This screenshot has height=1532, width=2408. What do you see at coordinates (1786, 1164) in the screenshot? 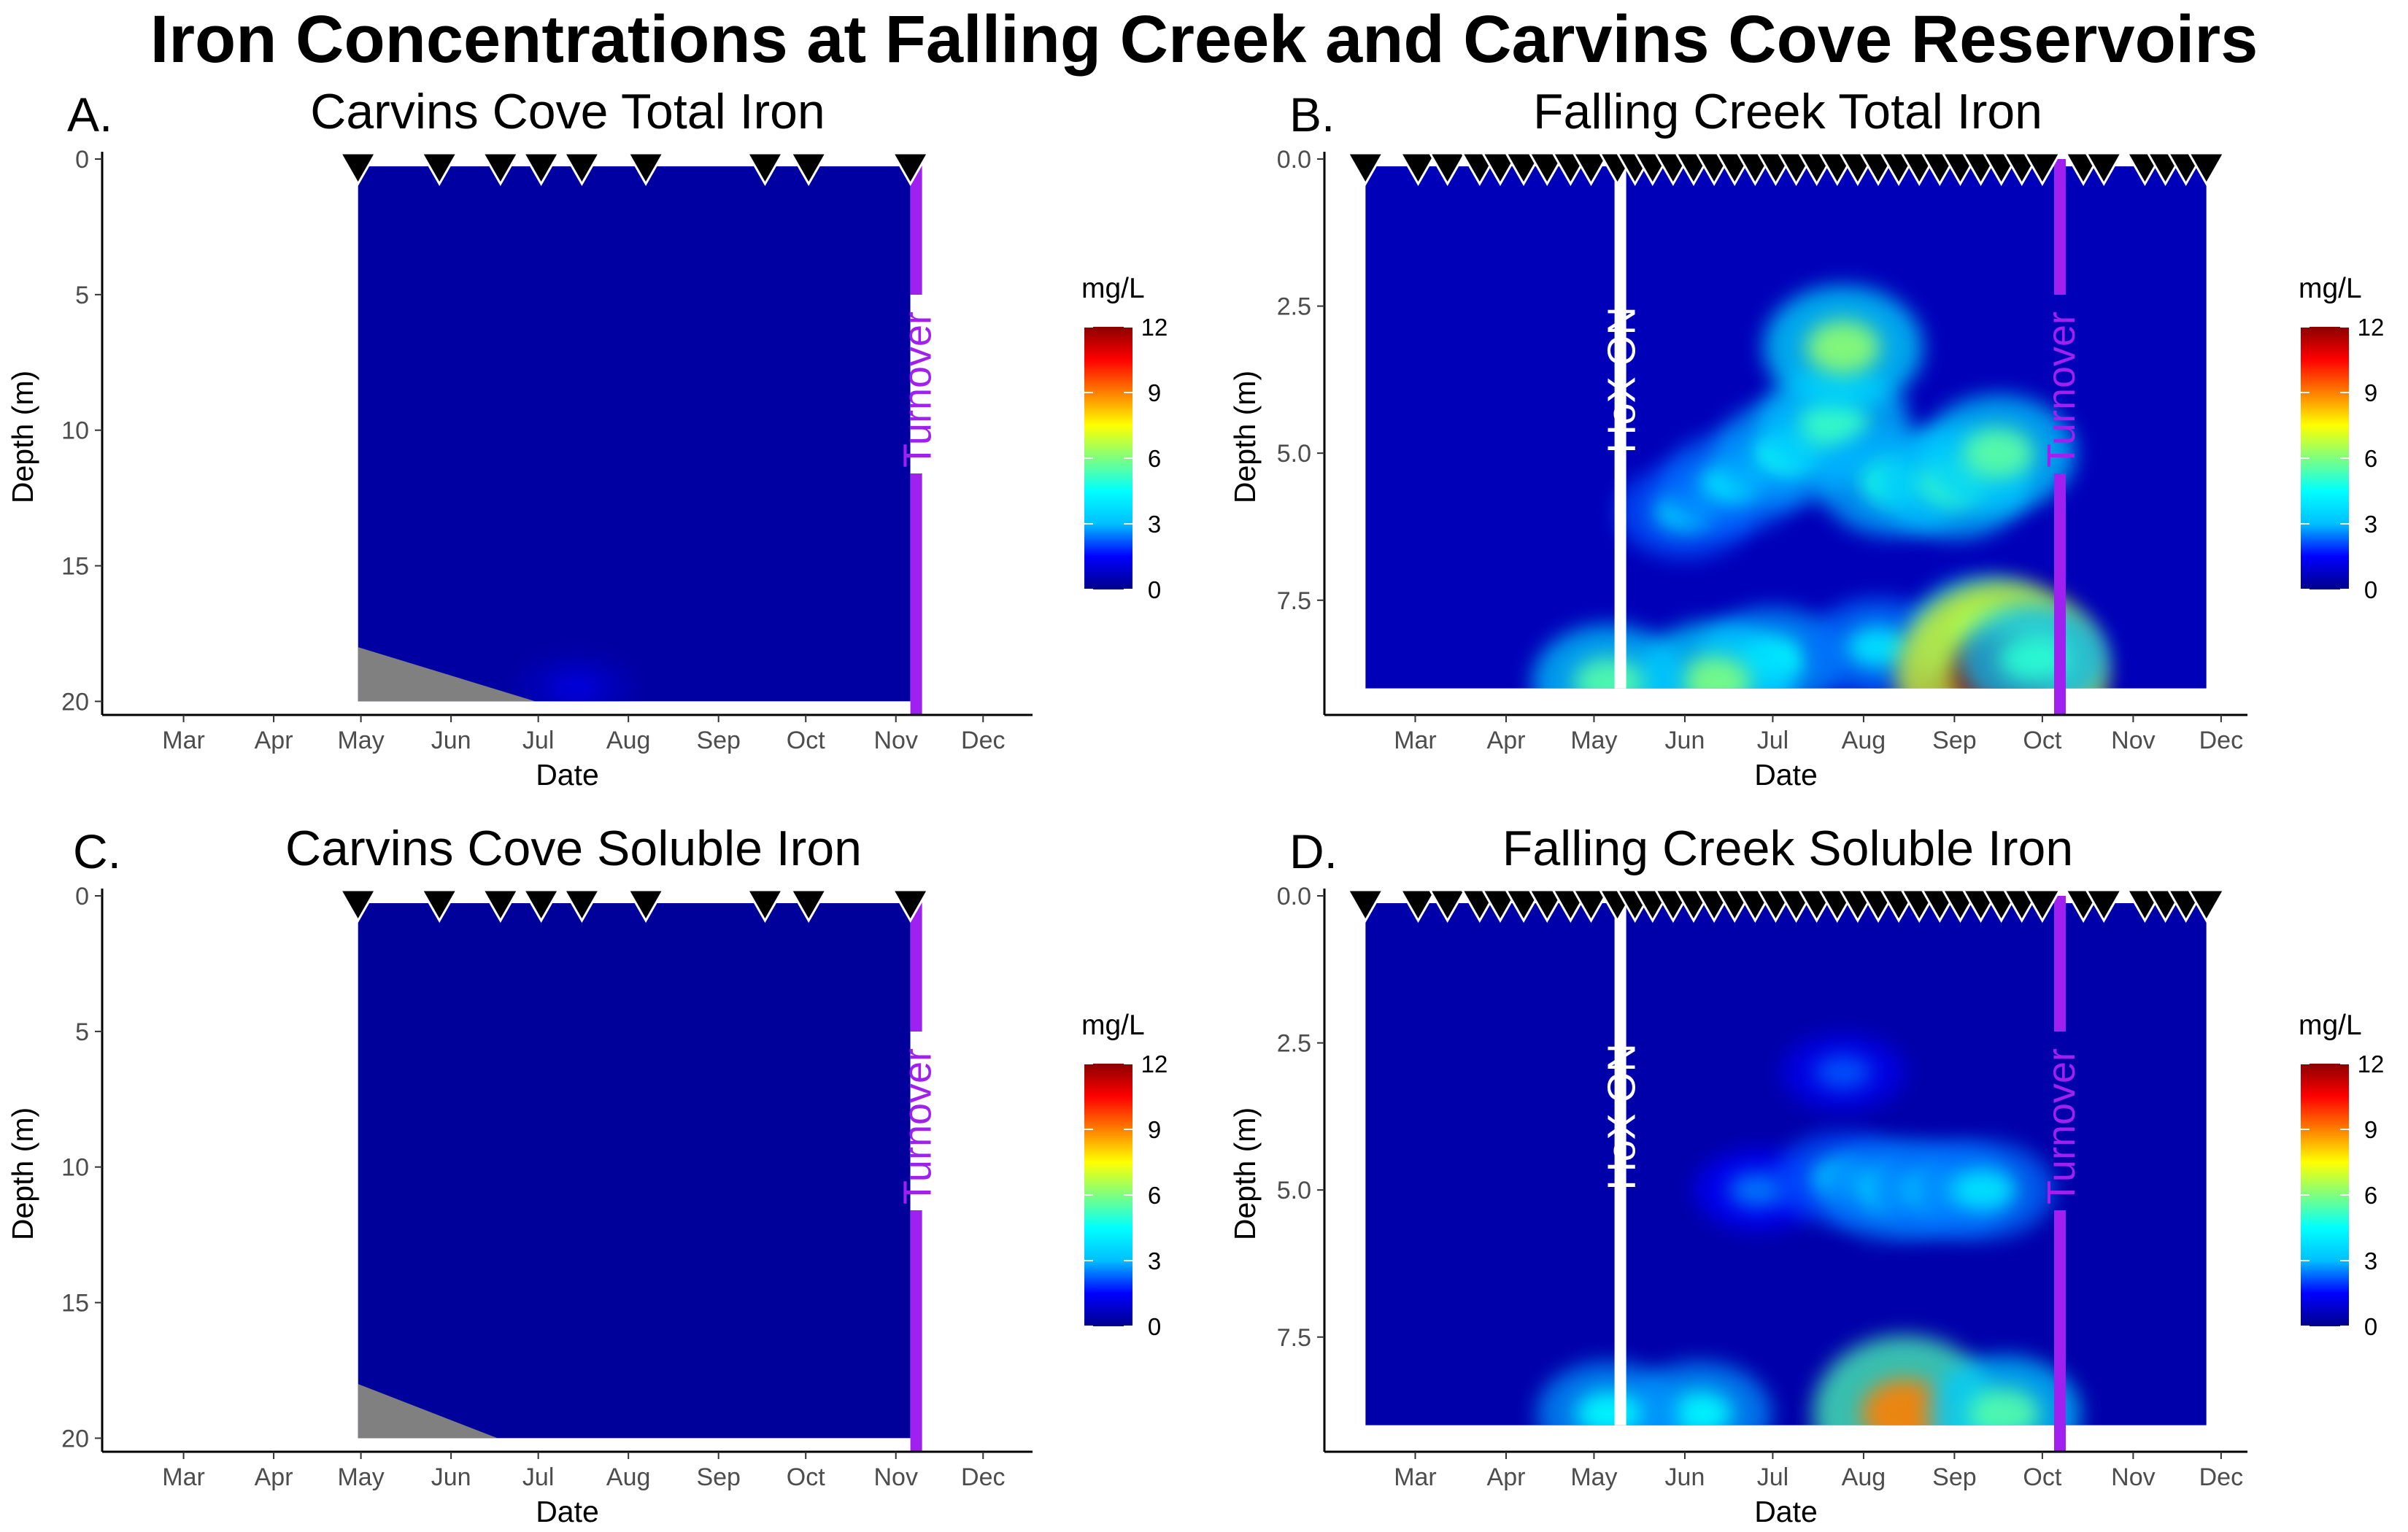
I see `heatmap` at bounding box center [1786, 1164].